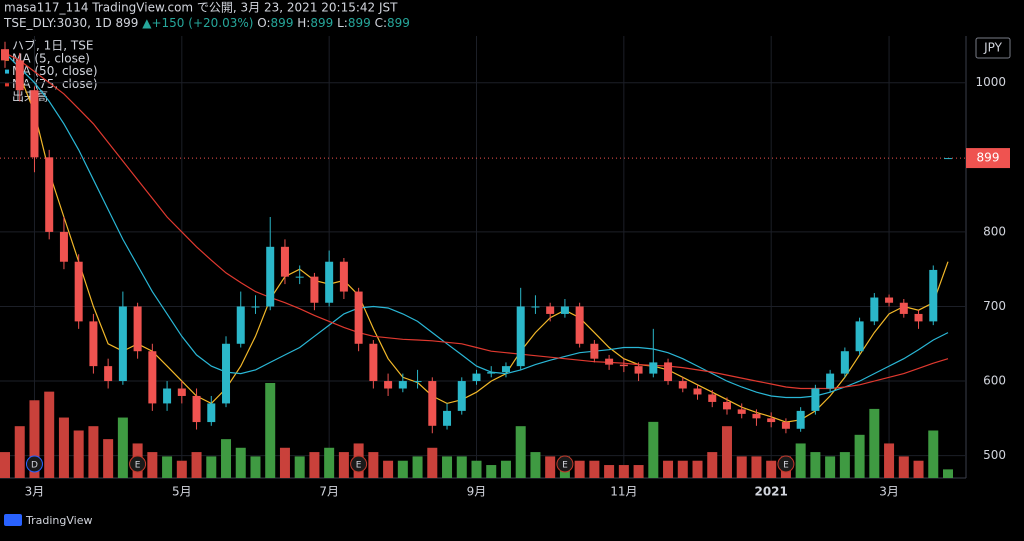 The width and height of the screenshot is (1024, 541). What do you see at coordinates (58, 520) in the screenshot?
I see `footer: TradingView` at bounding box center [58, 520].